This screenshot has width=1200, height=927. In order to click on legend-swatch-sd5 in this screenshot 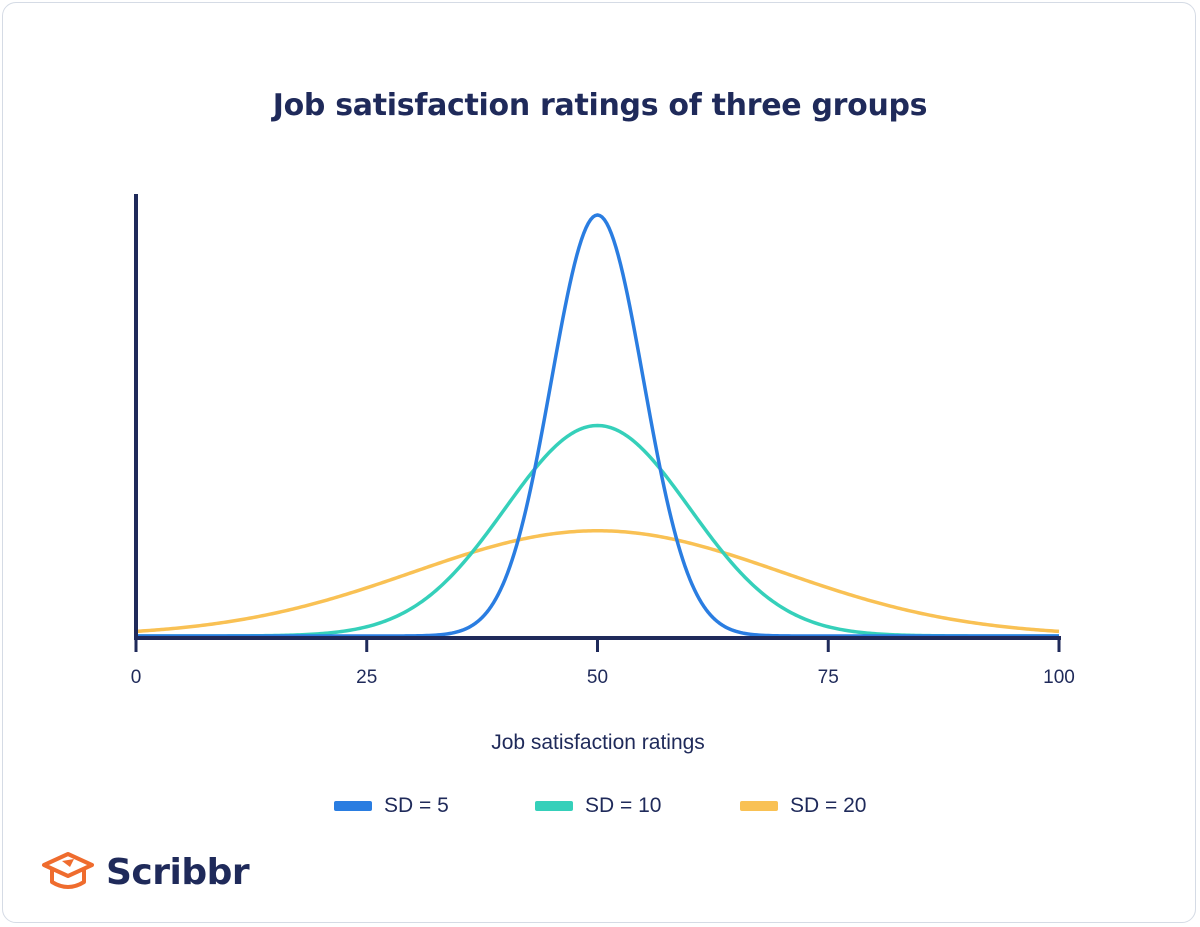, I will do `click(353, 806)`.